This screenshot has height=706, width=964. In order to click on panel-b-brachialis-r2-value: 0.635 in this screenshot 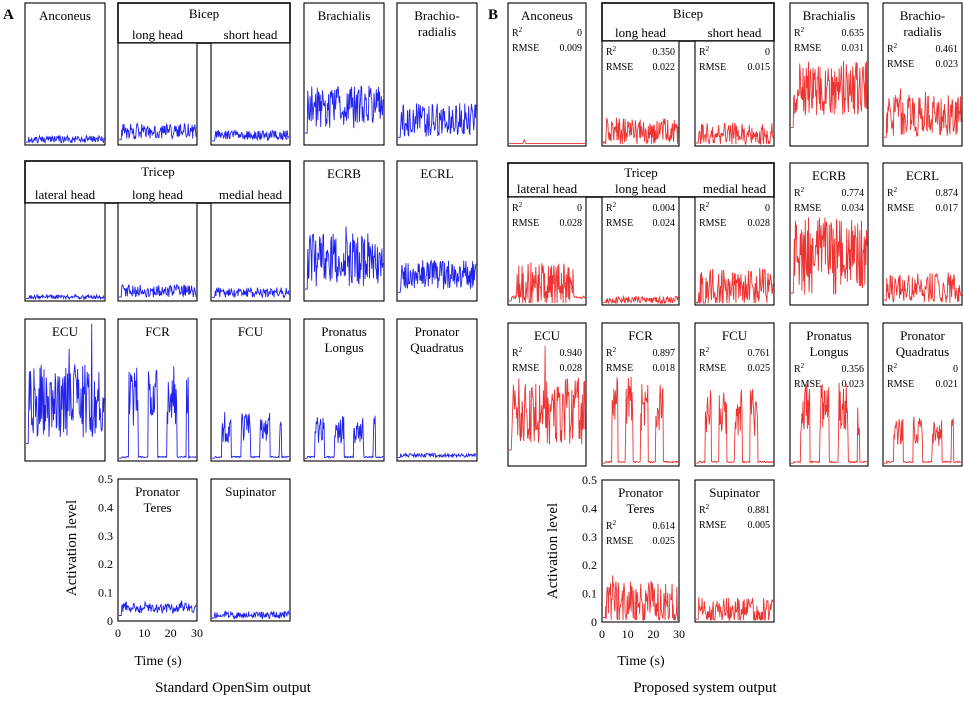, I will do `click(853, 33)`.